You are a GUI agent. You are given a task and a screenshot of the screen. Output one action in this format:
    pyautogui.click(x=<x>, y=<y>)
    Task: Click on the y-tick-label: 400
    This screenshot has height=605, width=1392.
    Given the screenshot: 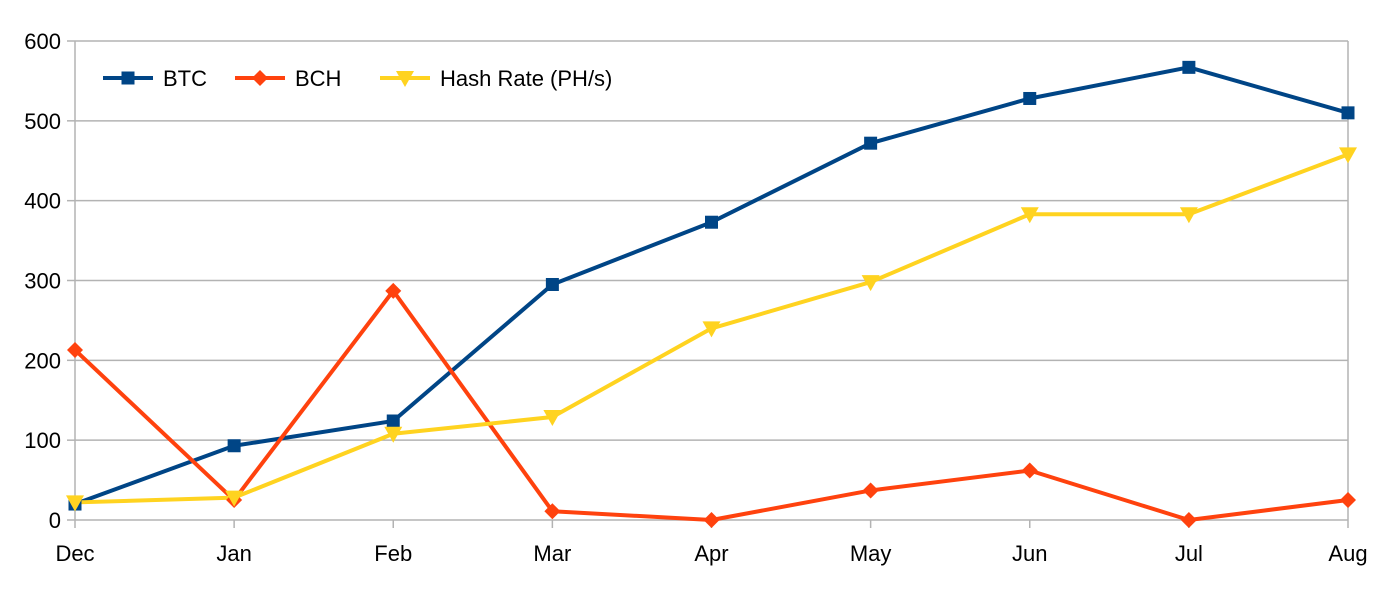 What is the action you would take?
    pyautogui.click(x=42, y=201)
    